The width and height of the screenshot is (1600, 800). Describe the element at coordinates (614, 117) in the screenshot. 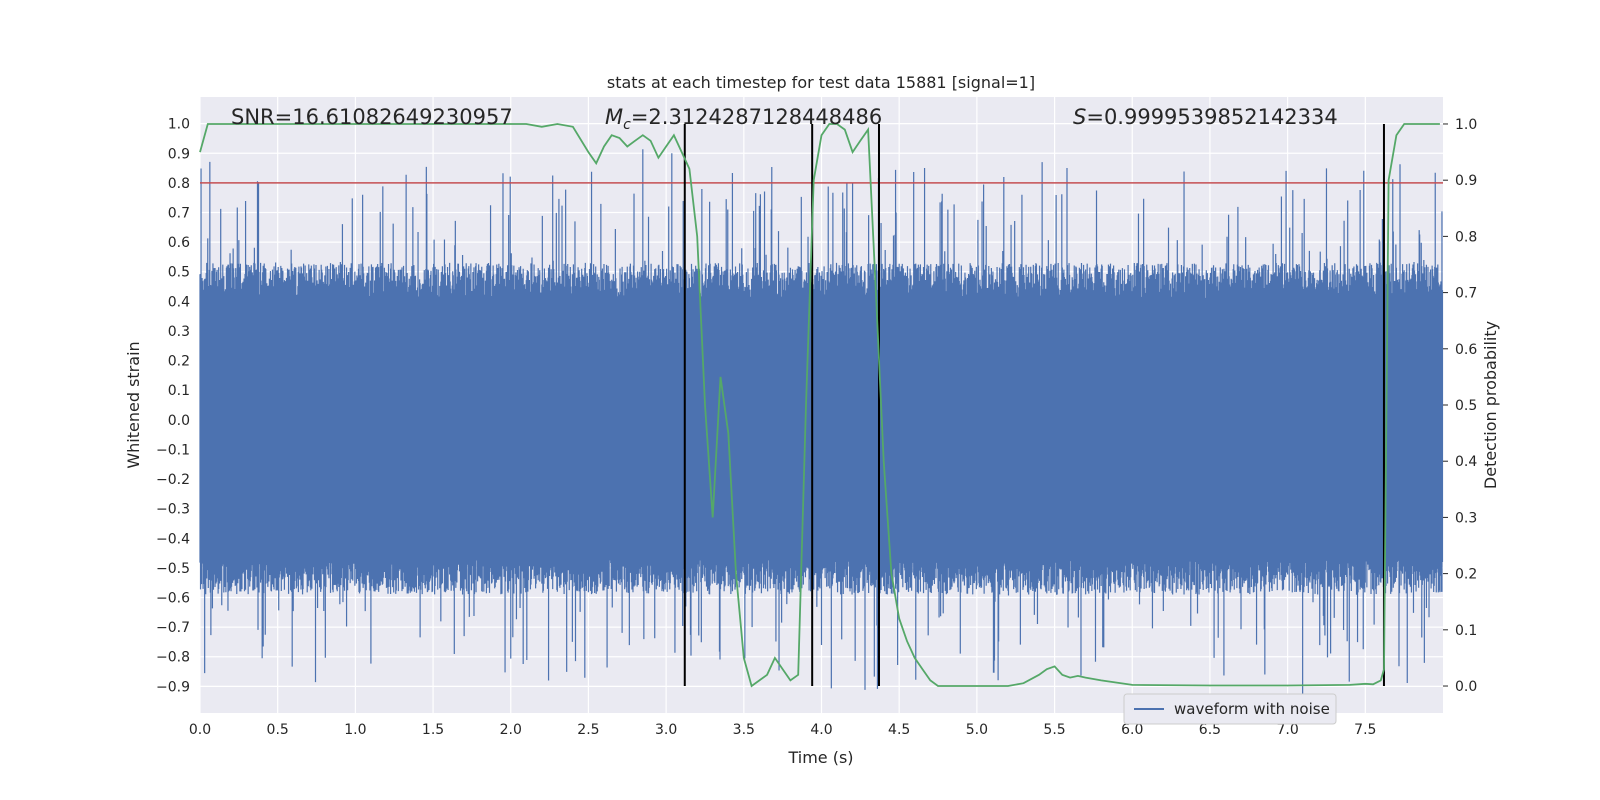

I see `mc-symbol: M` at that location.